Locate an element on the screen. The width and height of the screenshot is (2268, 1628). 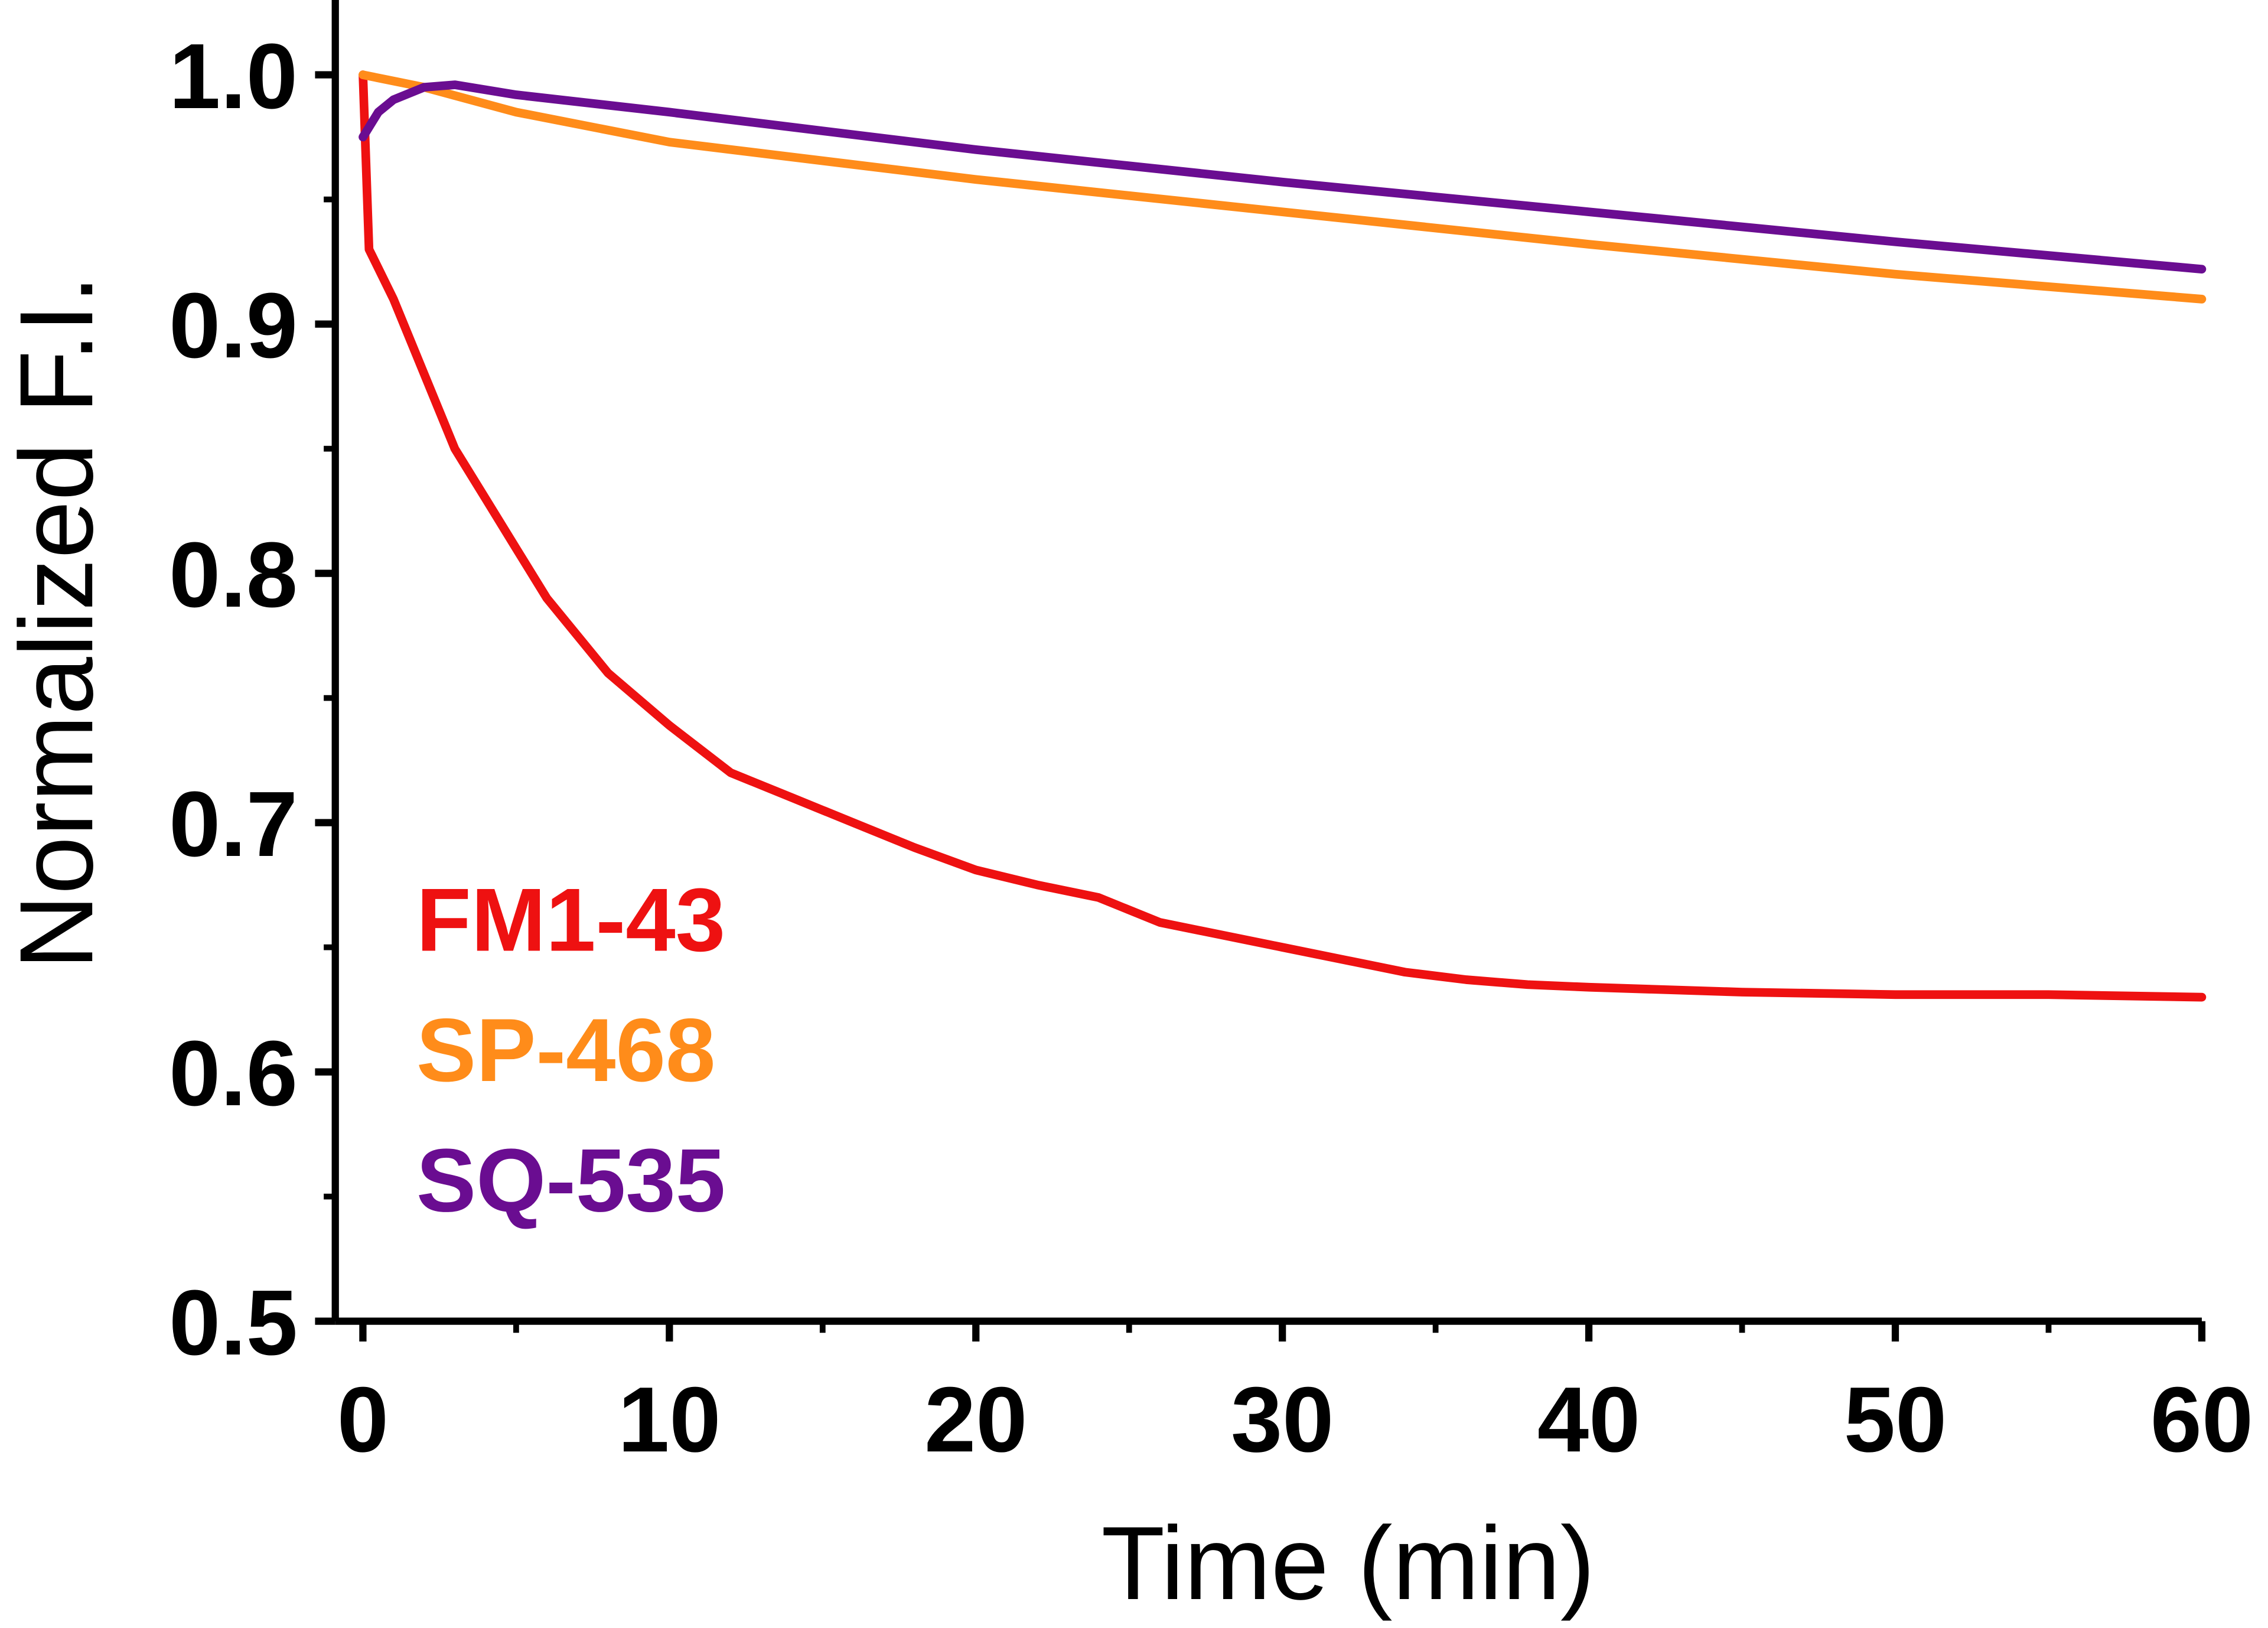
y-tick-label: 1.0 is located at coordinates (233, 76).